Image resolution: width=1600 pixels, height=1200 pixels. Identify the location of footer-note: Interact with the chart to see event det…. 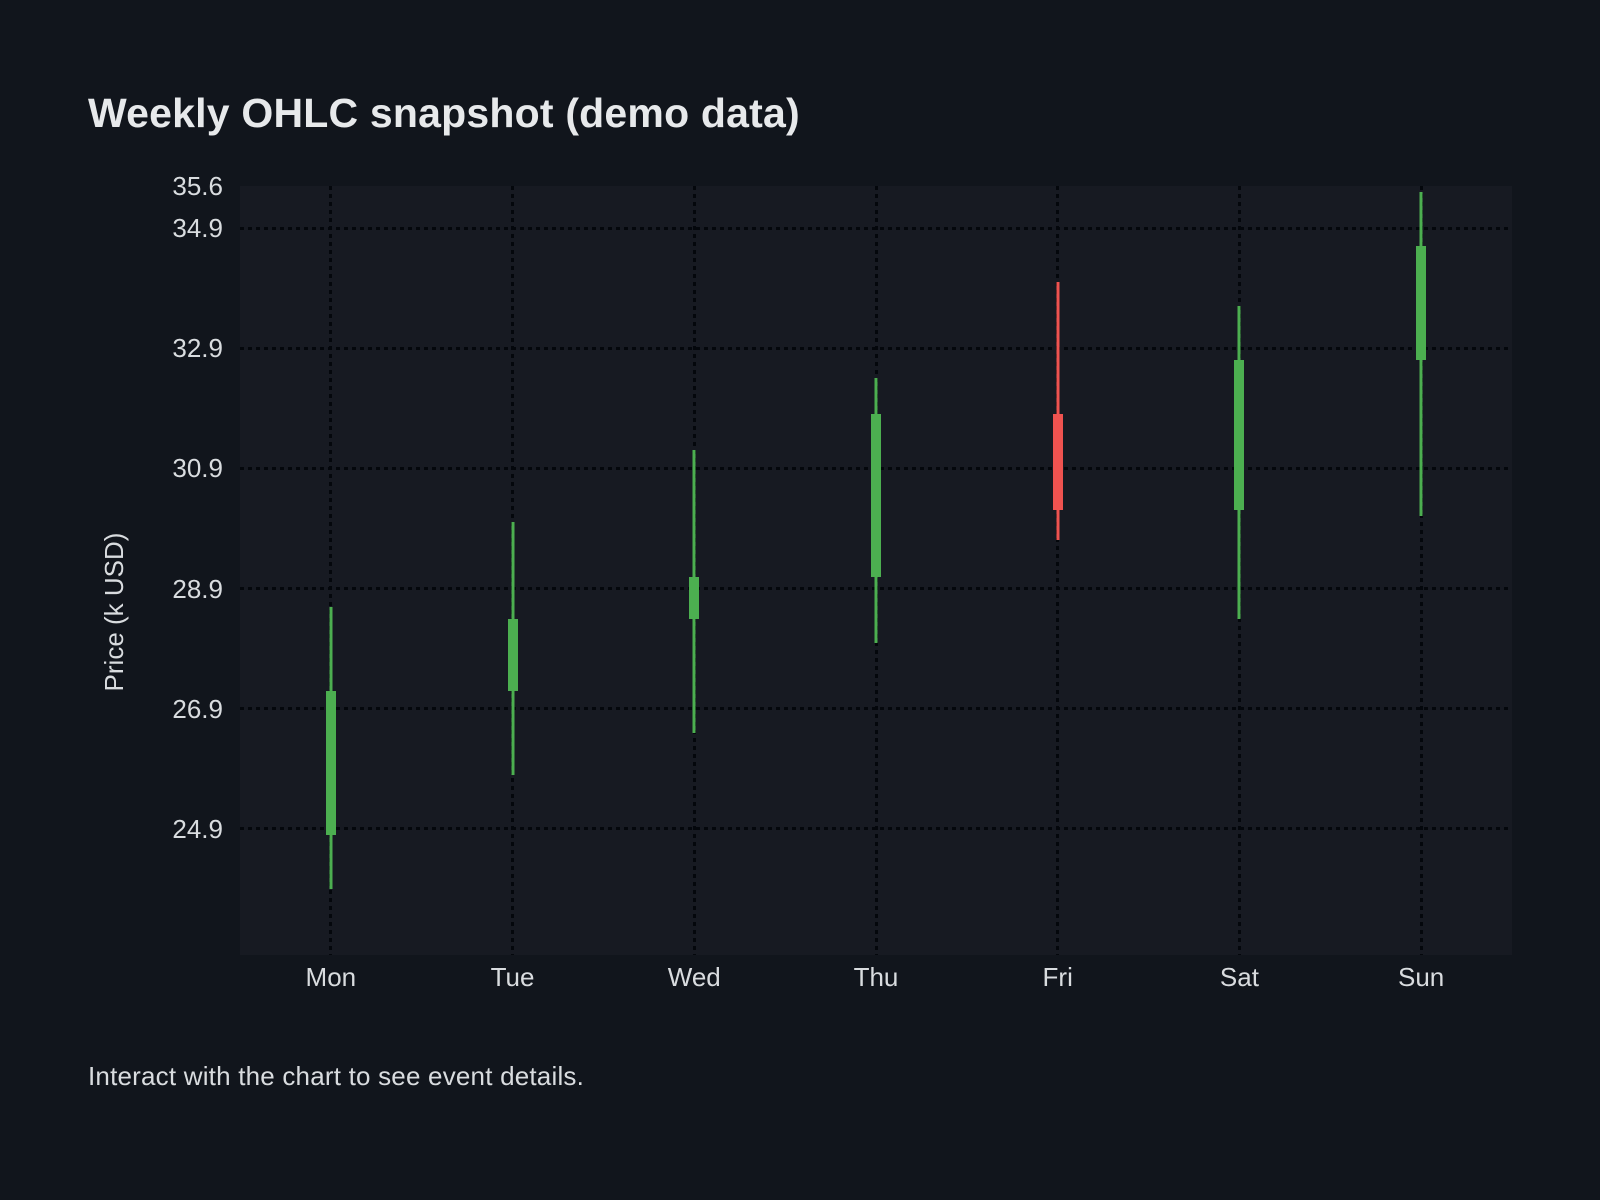
(336, 1076).